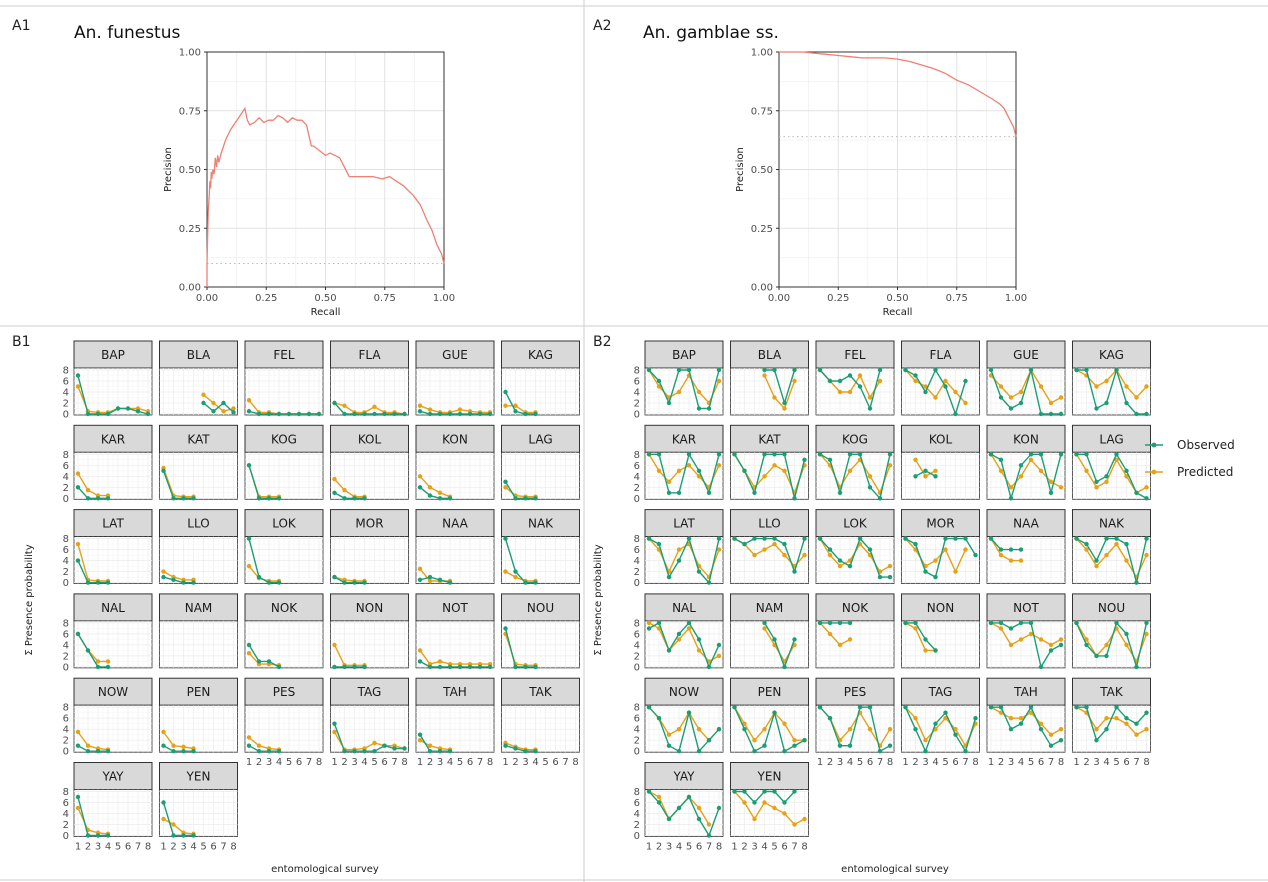 The width and height of the screenshot is (1268, 882). I want to click on facet-strip-label: KON, so click(455, 439).